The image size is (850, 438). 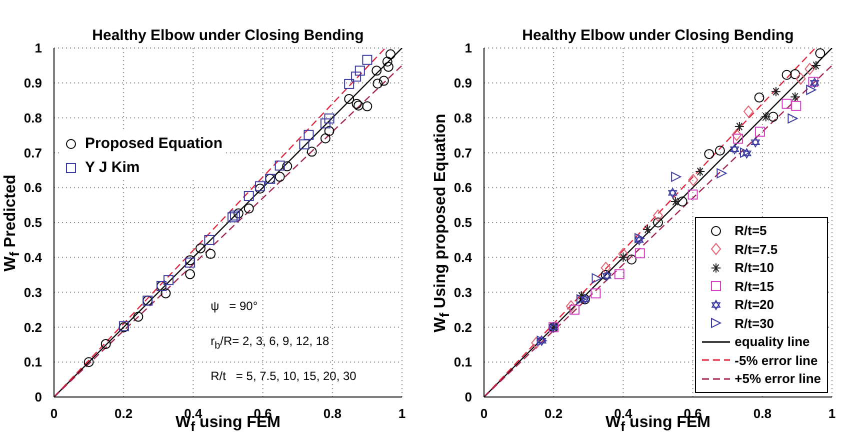 I want to click on legend-label: Y J Kim, so click(x=112, y=167).